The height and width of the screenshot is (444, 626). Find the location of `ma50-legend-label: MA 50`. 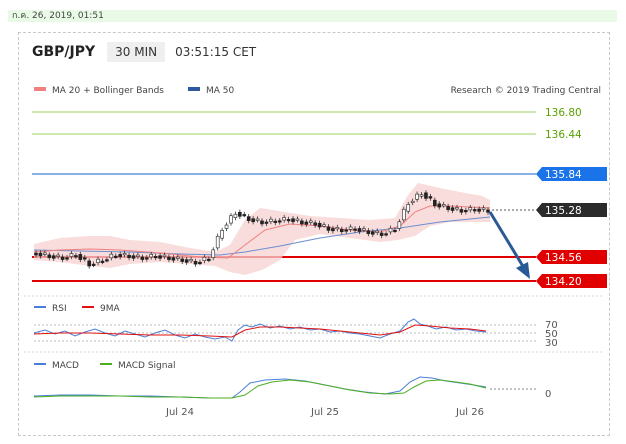

ma50-legend-label: MA 50 is located at coordinates (220, 91).